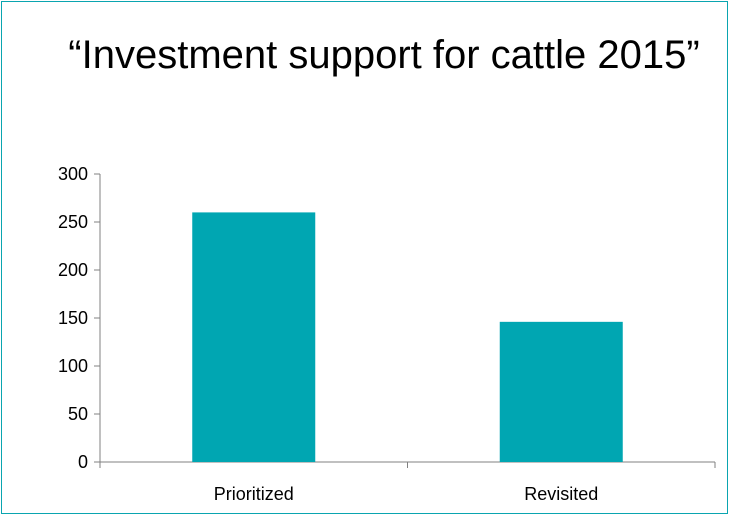  I want to click on y-tick-label: 250, so click(73, 222).